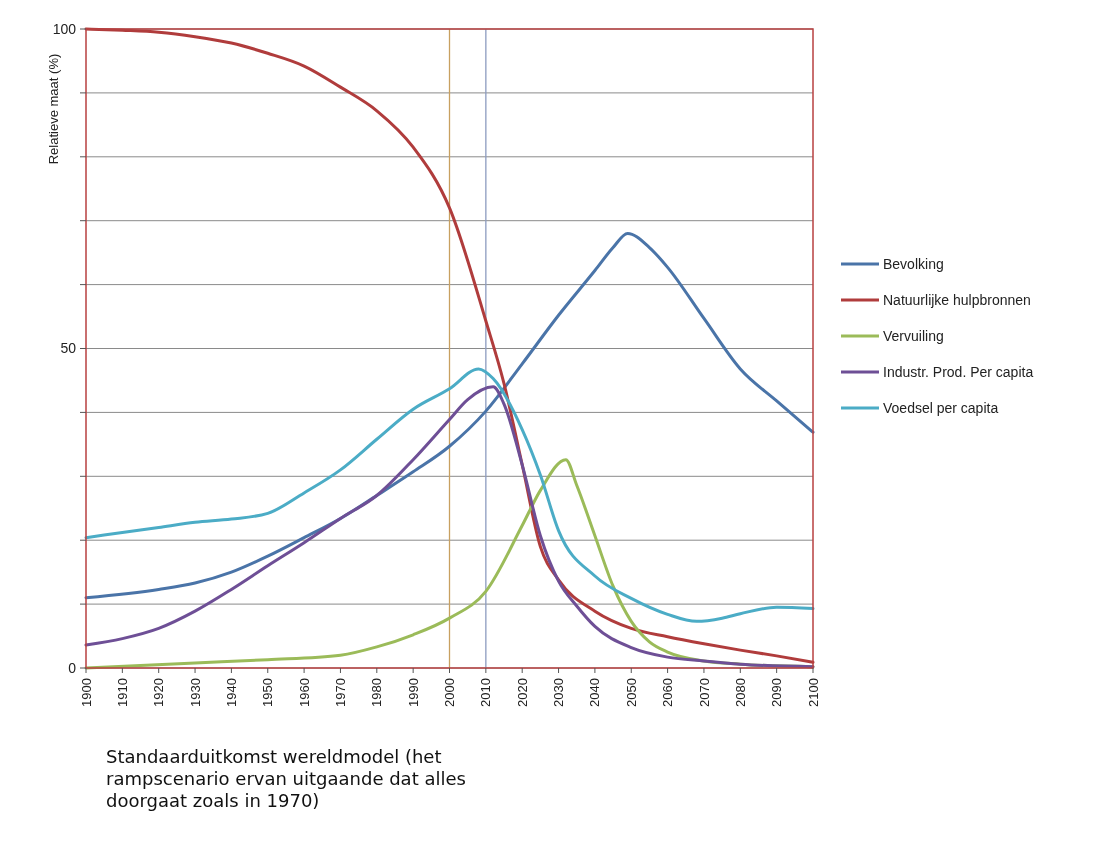  I want to click on x-tick-label: 1970, so click(340, 692).